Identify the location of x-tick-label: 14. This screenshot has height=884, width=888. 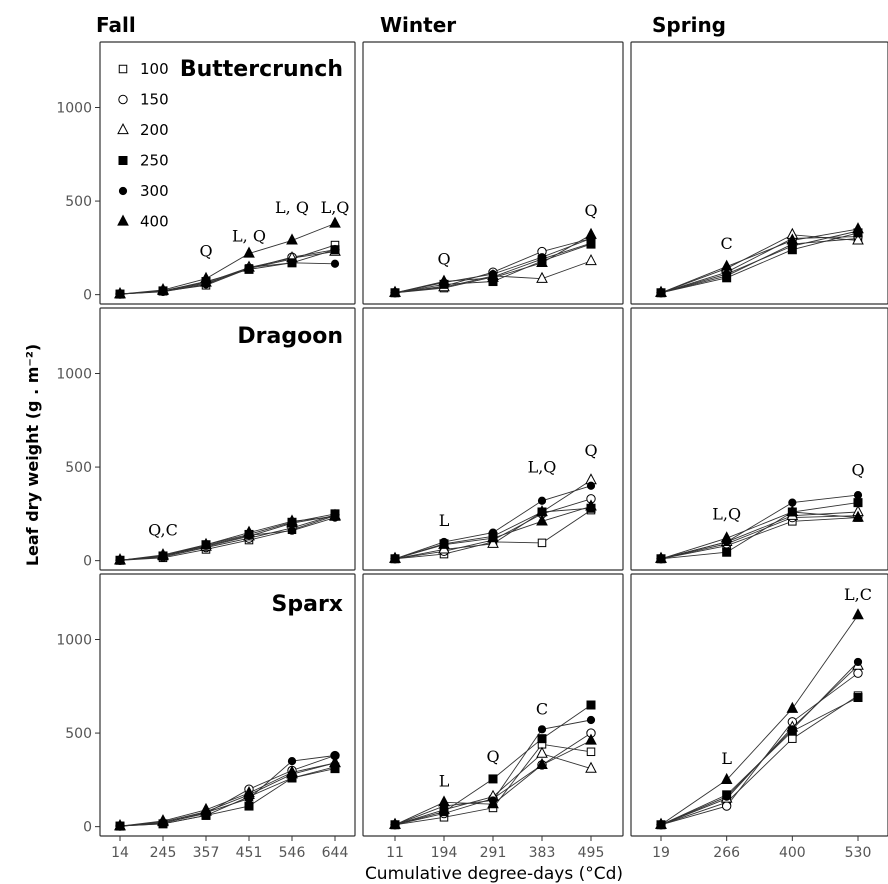
(120, 853).